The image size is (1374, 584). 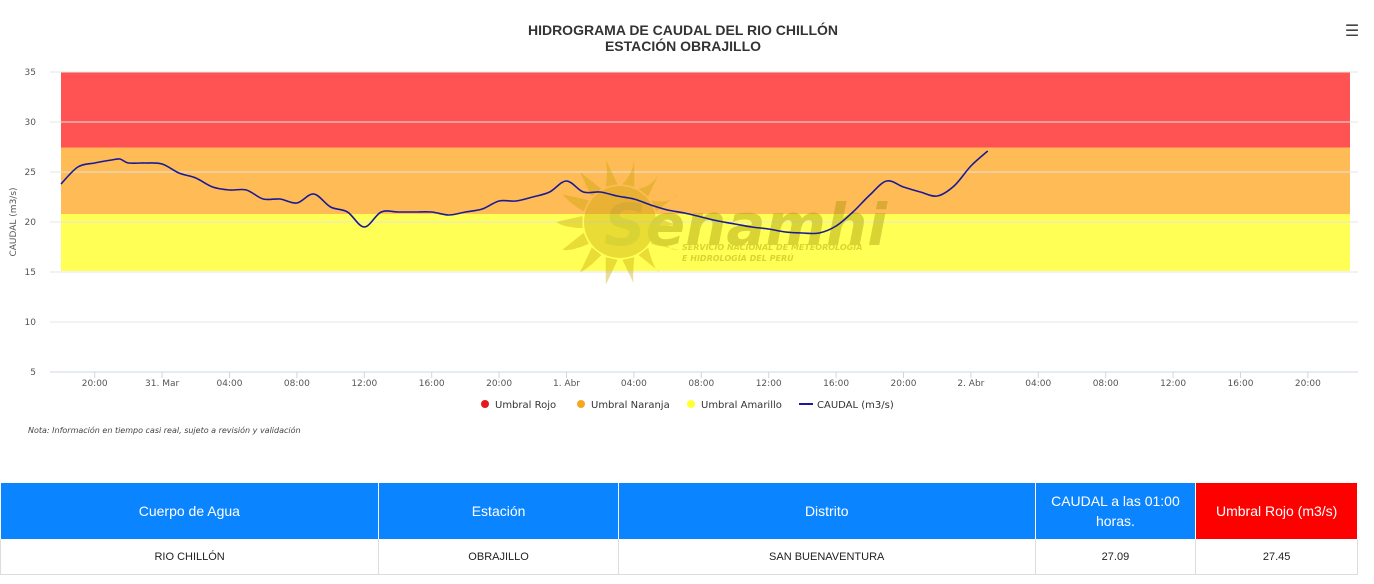 I want to click on y-tick-label: 25, so click(x=30, y=173).